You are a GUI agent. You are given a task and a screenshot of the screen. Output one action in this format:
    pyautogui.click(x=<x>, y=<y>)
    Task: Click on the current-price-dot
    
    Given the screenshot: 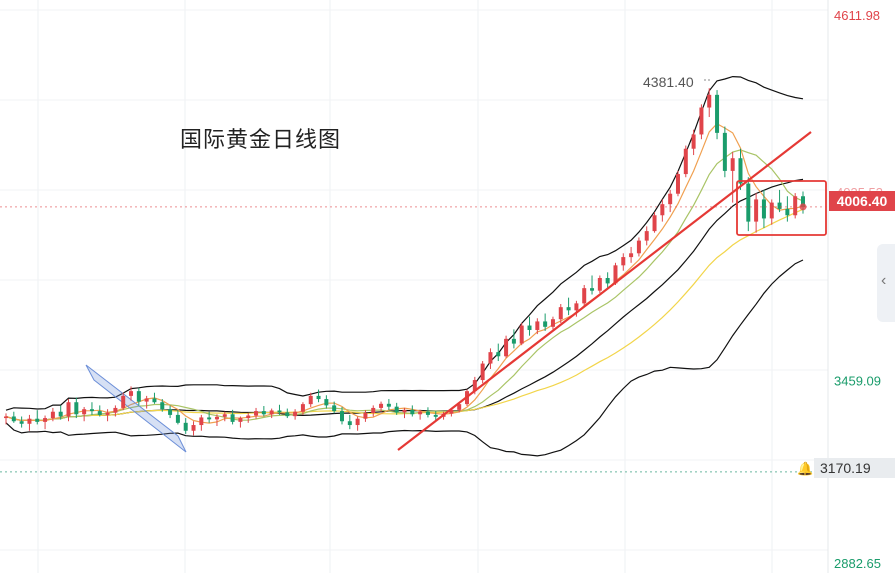 What is the action you would take?
    pyautogui.click(x=803, y=207)
    